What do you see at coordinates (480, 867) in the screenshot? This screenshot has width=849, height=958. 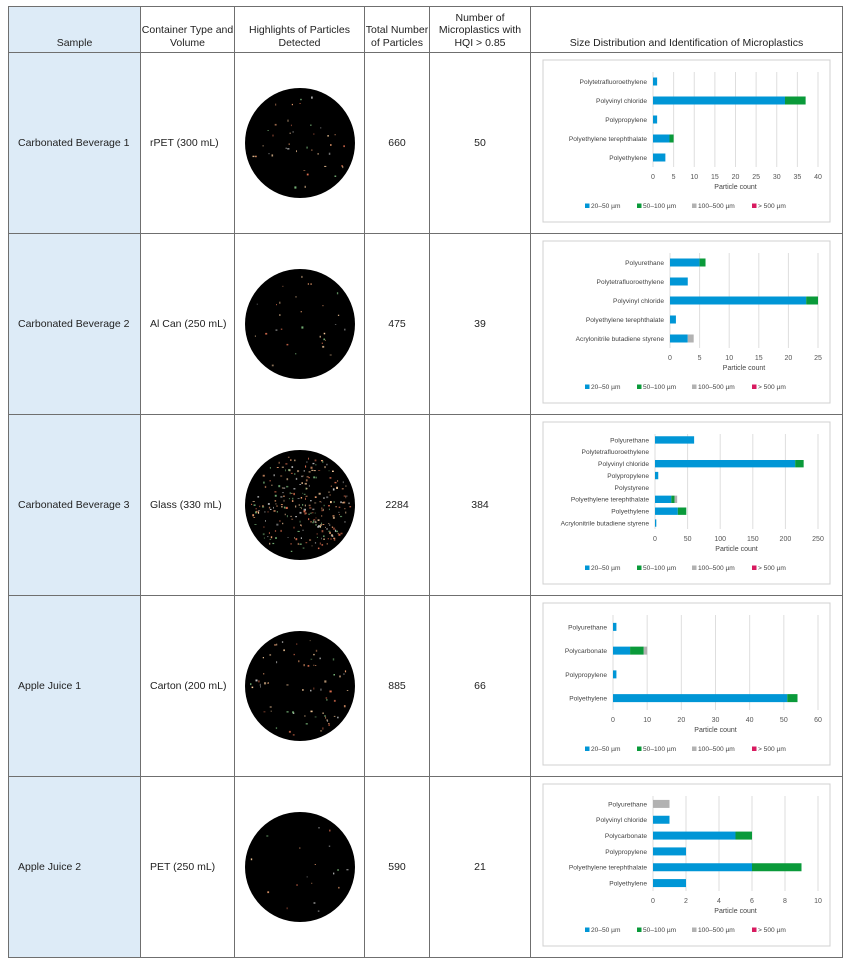 I see `microplastics-hqi-count: 21` at bounding box center [480, 867].